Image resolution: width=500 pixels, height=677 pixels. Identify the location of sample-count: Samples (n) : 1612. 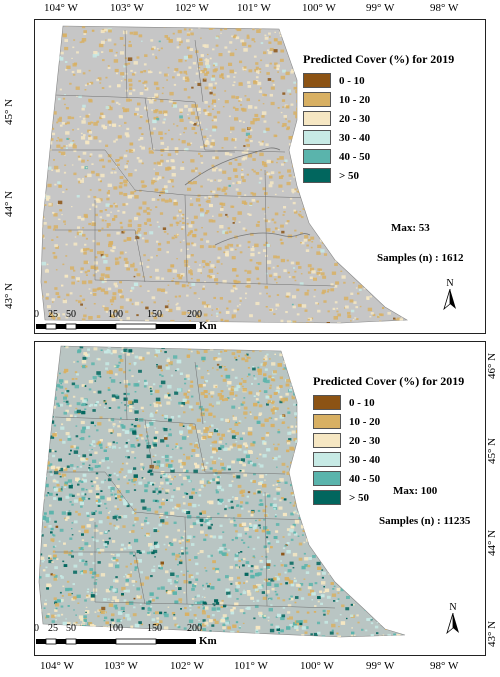
(420, 258).